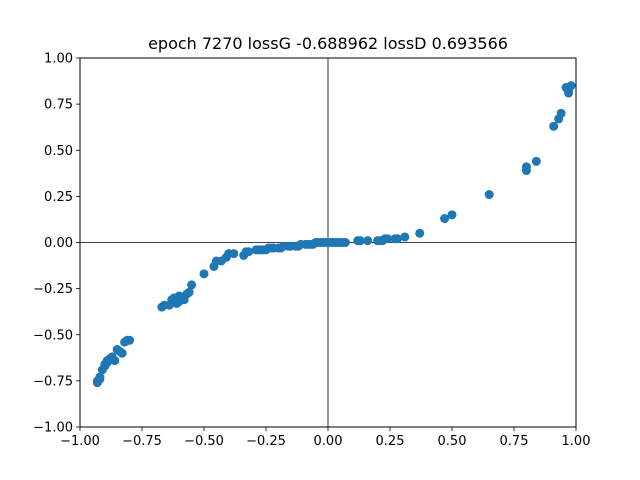  I want to click on x-tick-label: −0.75, so click(142, 441).